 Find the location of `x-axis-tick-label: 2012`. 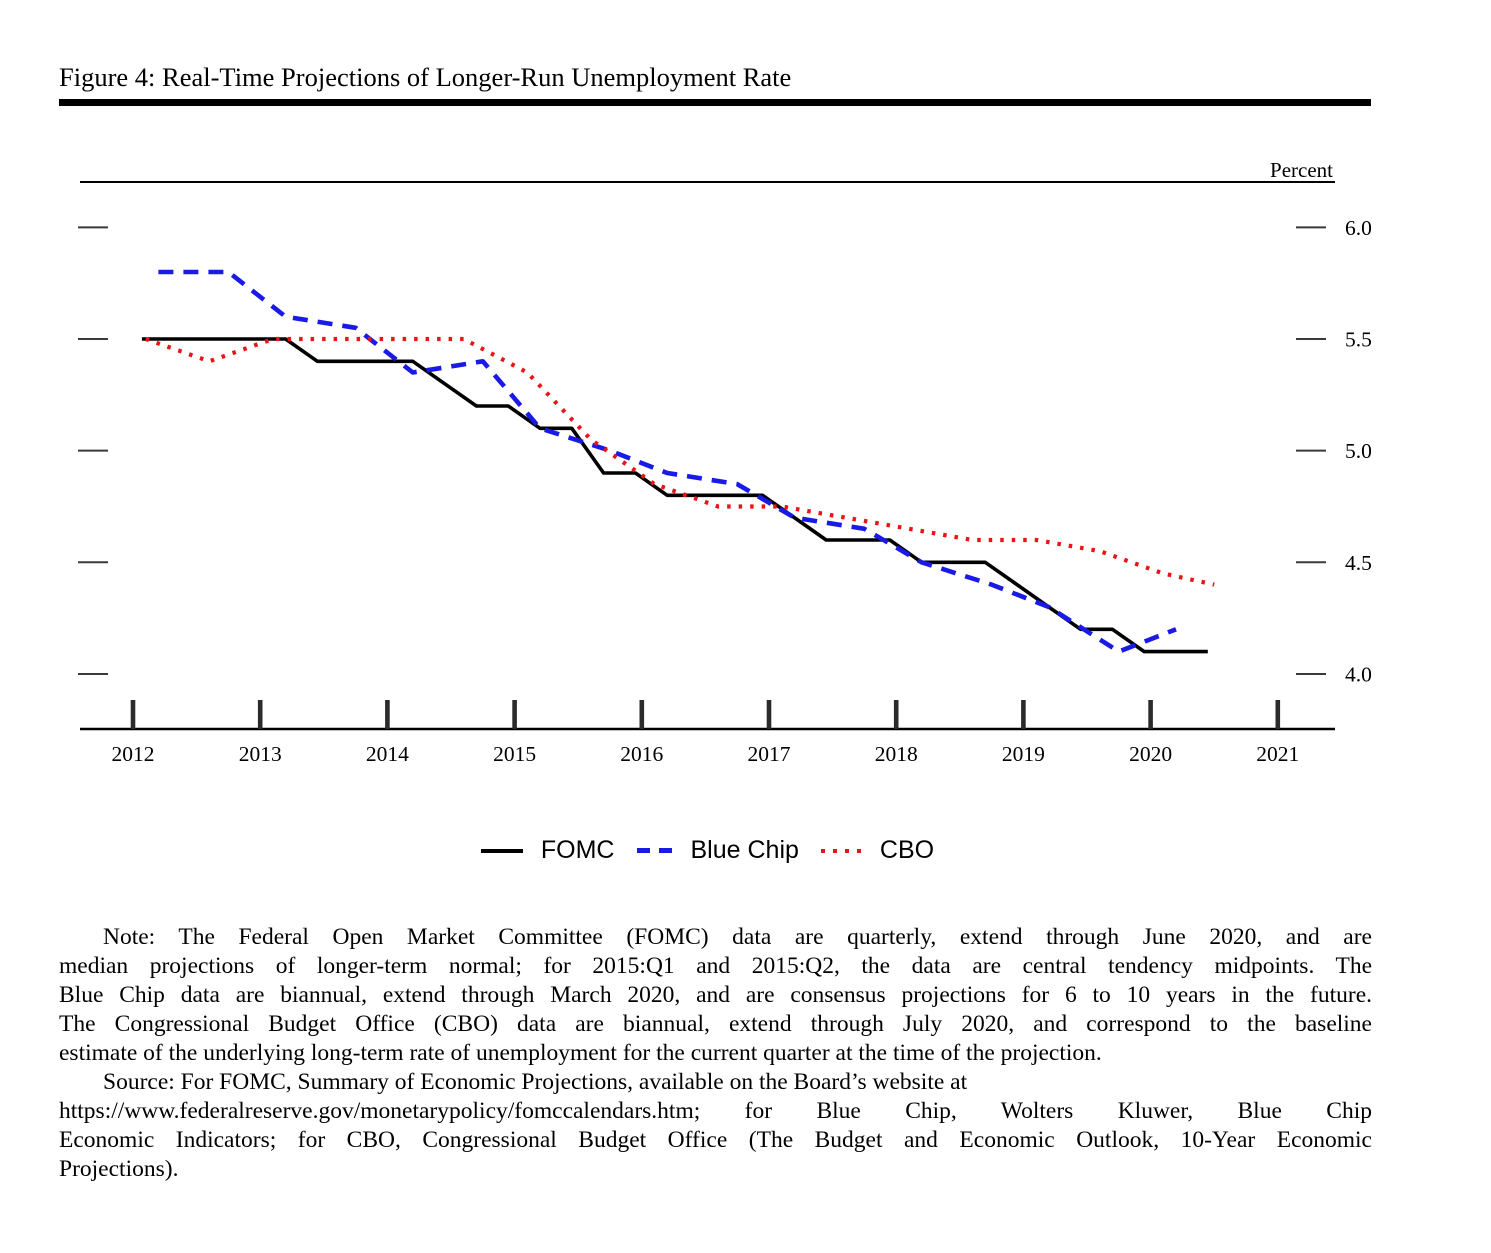

x-axis-tick-label: 2012 is located at coordinates (133, 754).